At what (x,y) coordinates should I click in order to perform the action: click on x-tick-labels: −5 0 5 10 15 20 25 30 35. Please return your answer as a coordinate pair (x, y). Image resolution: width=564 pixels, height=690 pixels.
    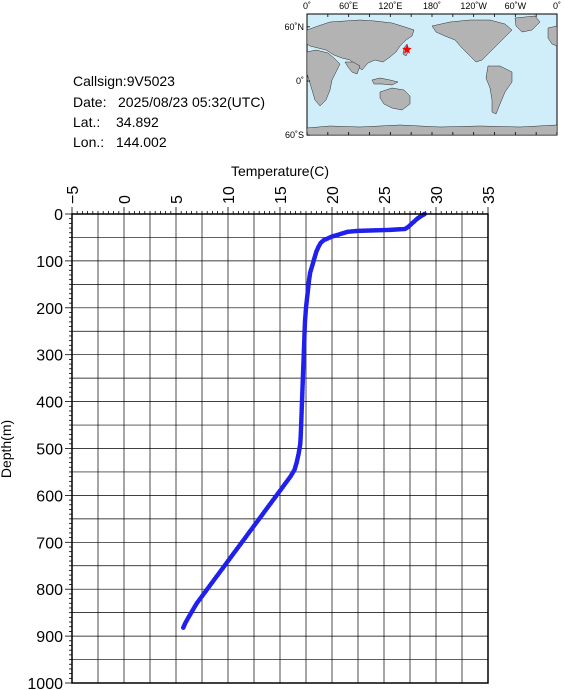
    Looking at the image, I should click on (281, 195).